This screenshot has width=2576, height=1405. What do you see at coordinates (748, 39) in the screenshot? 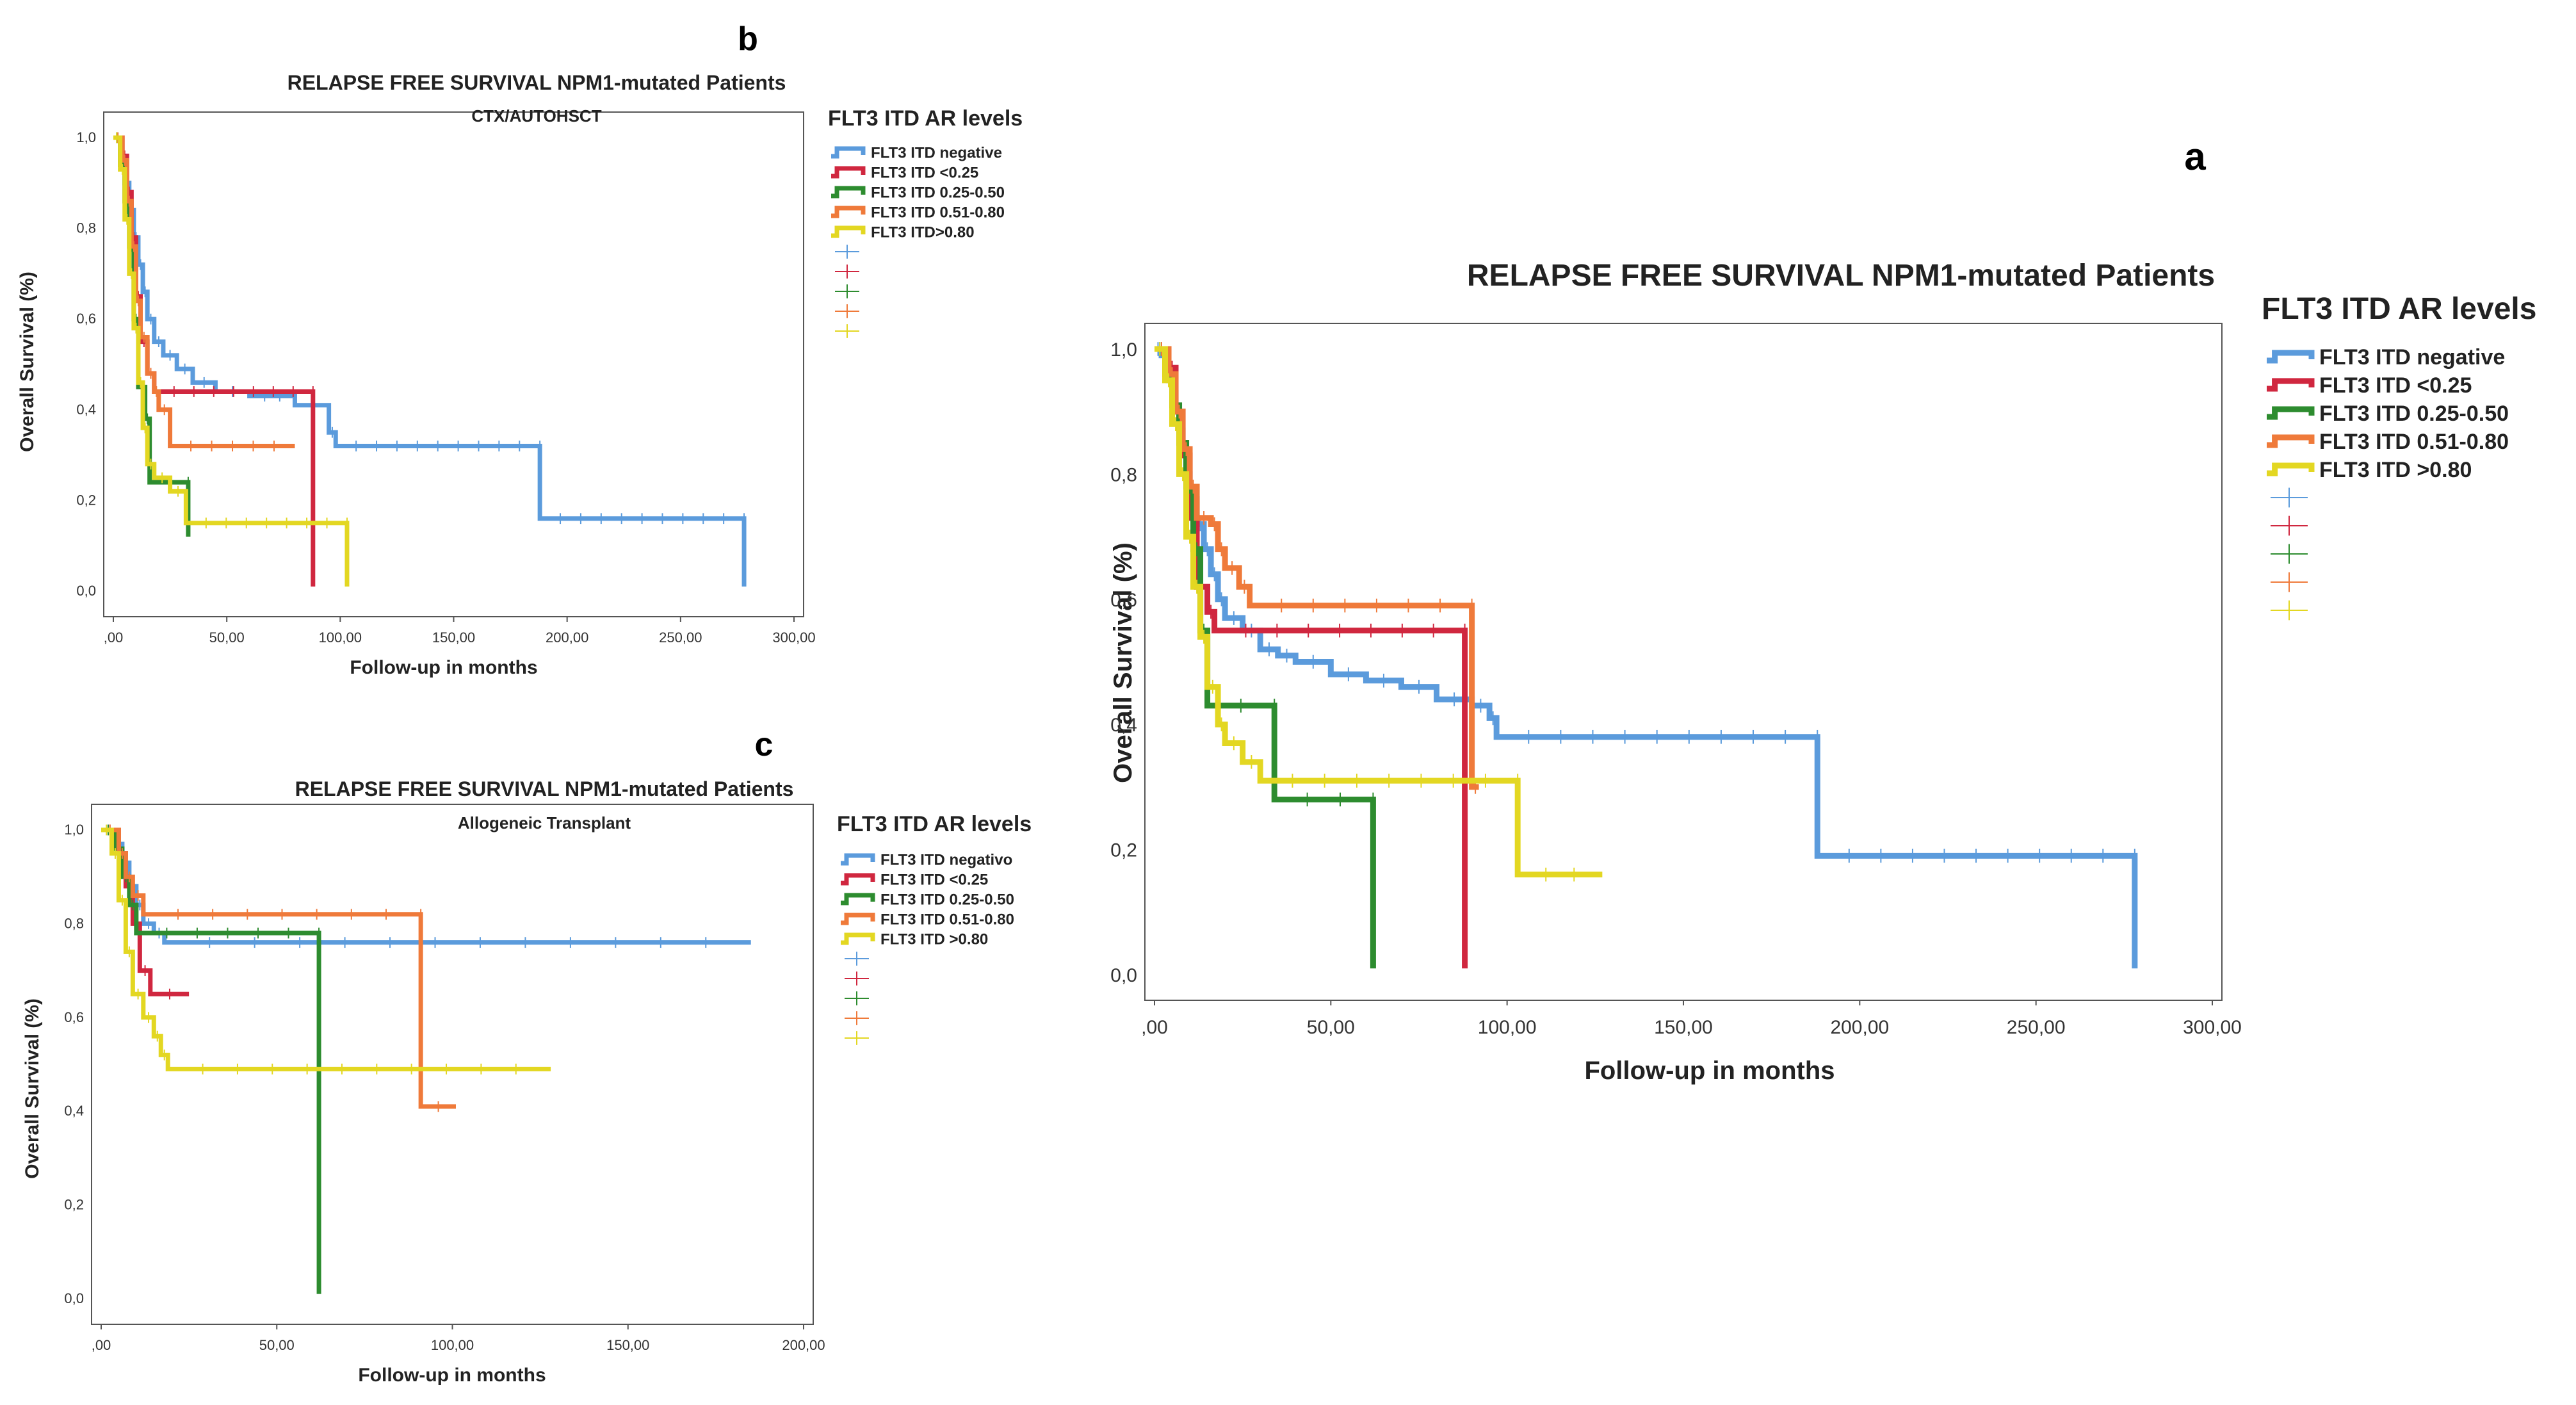
I see `panel-label: b` at bounding box center [748, 39].